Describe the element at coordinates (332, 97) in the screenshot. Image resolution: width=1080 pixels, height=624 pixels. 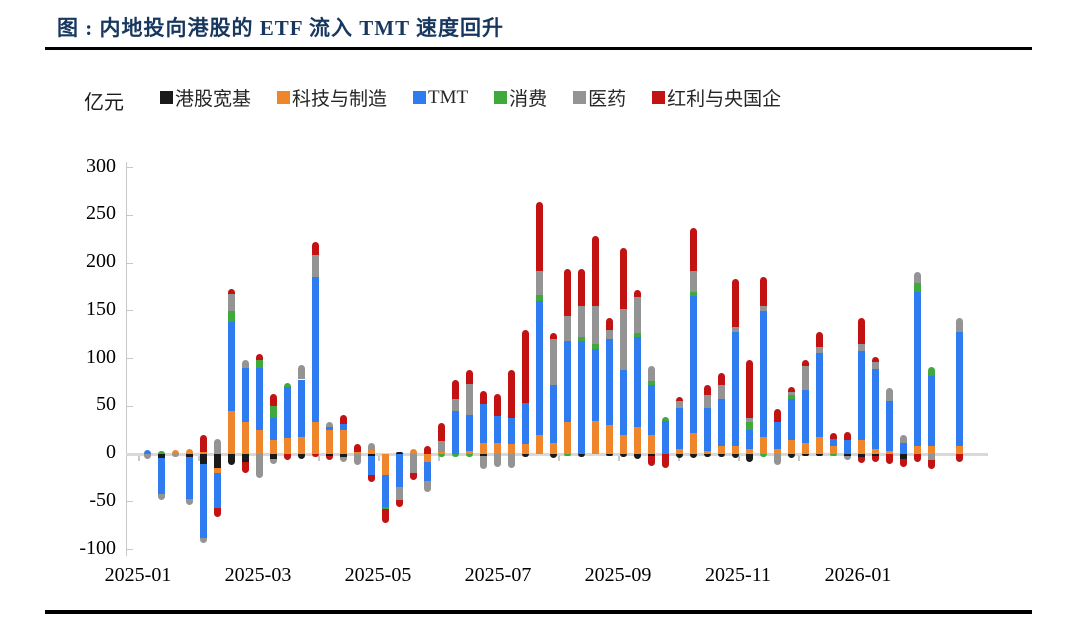
I see `legend-item: 科技与制造` at that location.